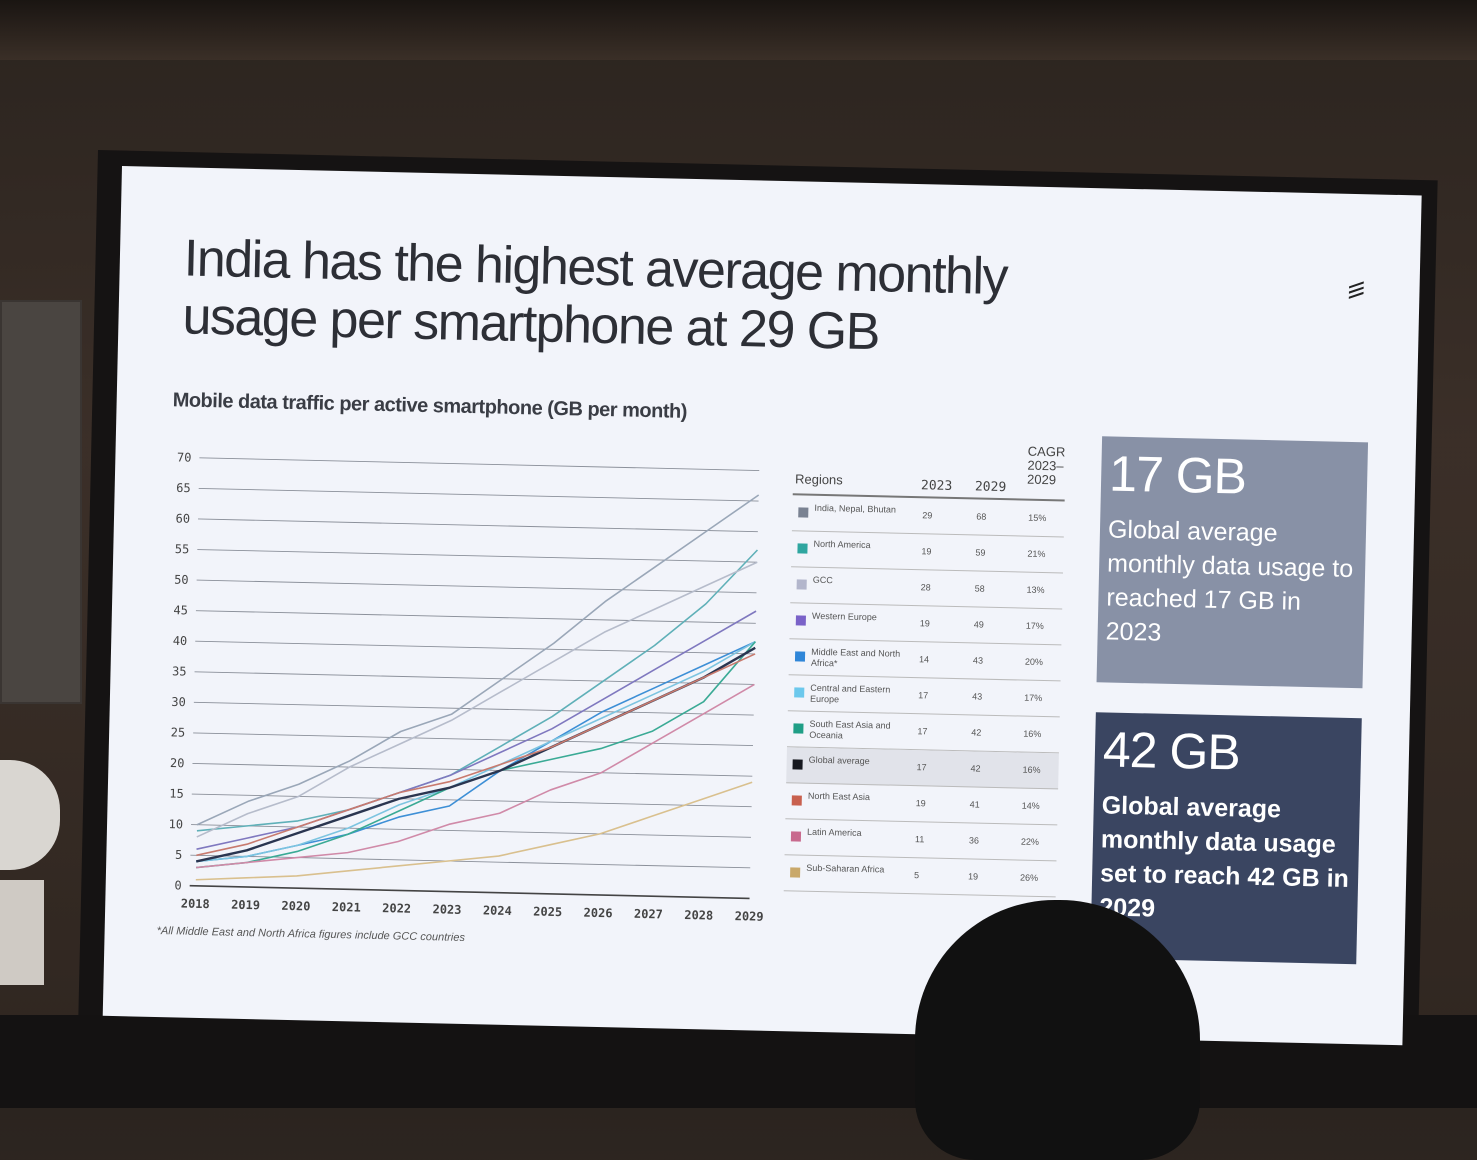 This screenshot has height=1160, width=1477. What do you see at coordinates (981, 516) in the screenshot?
I see `value-2029: 68` at bounding box center [981, 516].